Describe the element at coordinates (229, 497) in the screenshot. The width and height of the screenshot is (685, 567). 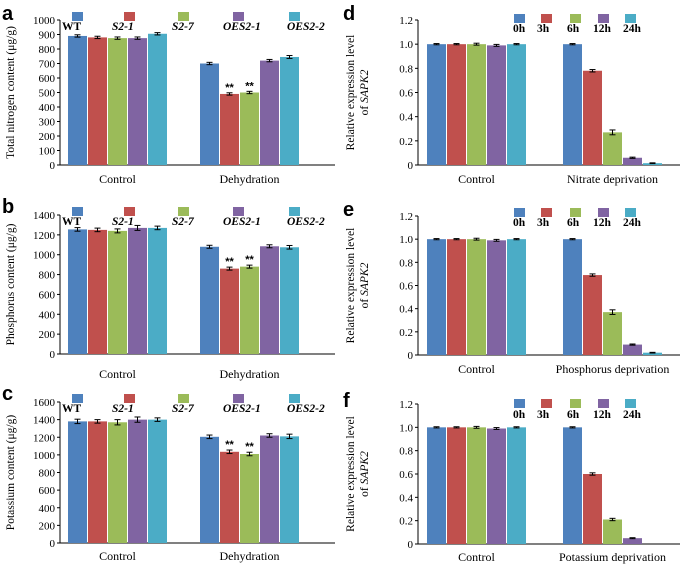
I see `bar-S2-1-dehydration` at that location.